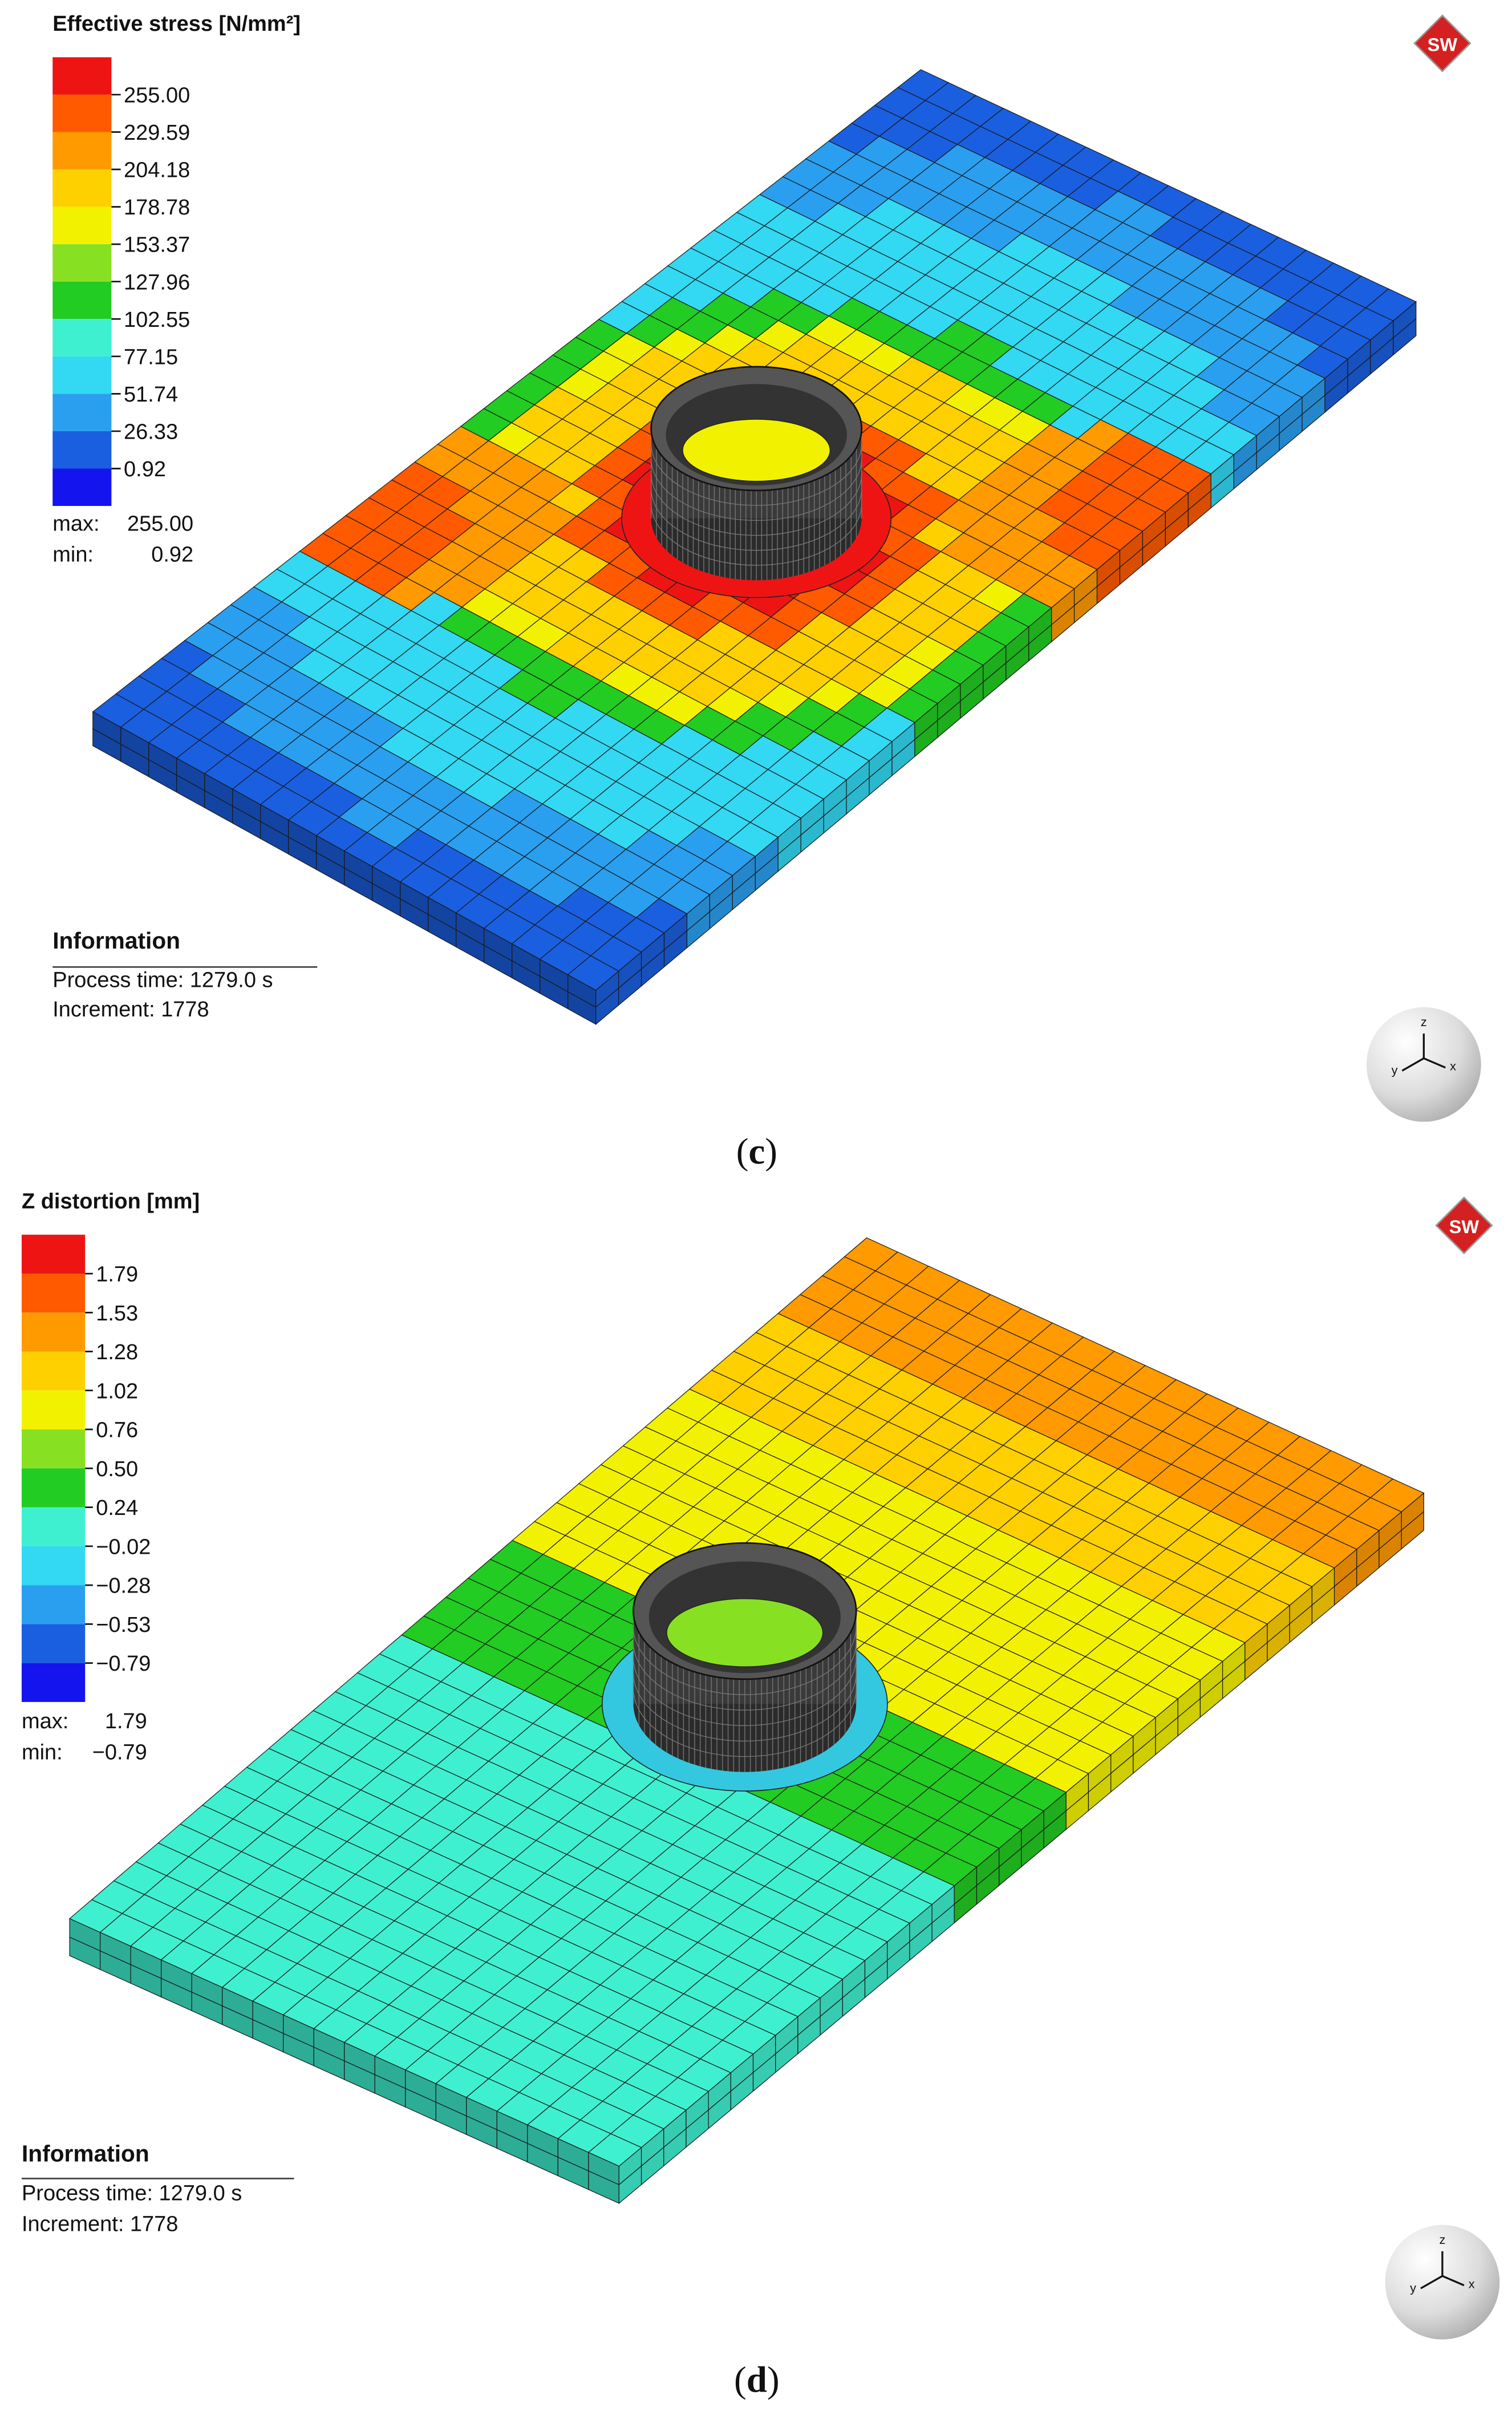 This screenshot has height=2423, width=1512. I want to click on legend-title: Z distortion [mm], so click(111, 1202).